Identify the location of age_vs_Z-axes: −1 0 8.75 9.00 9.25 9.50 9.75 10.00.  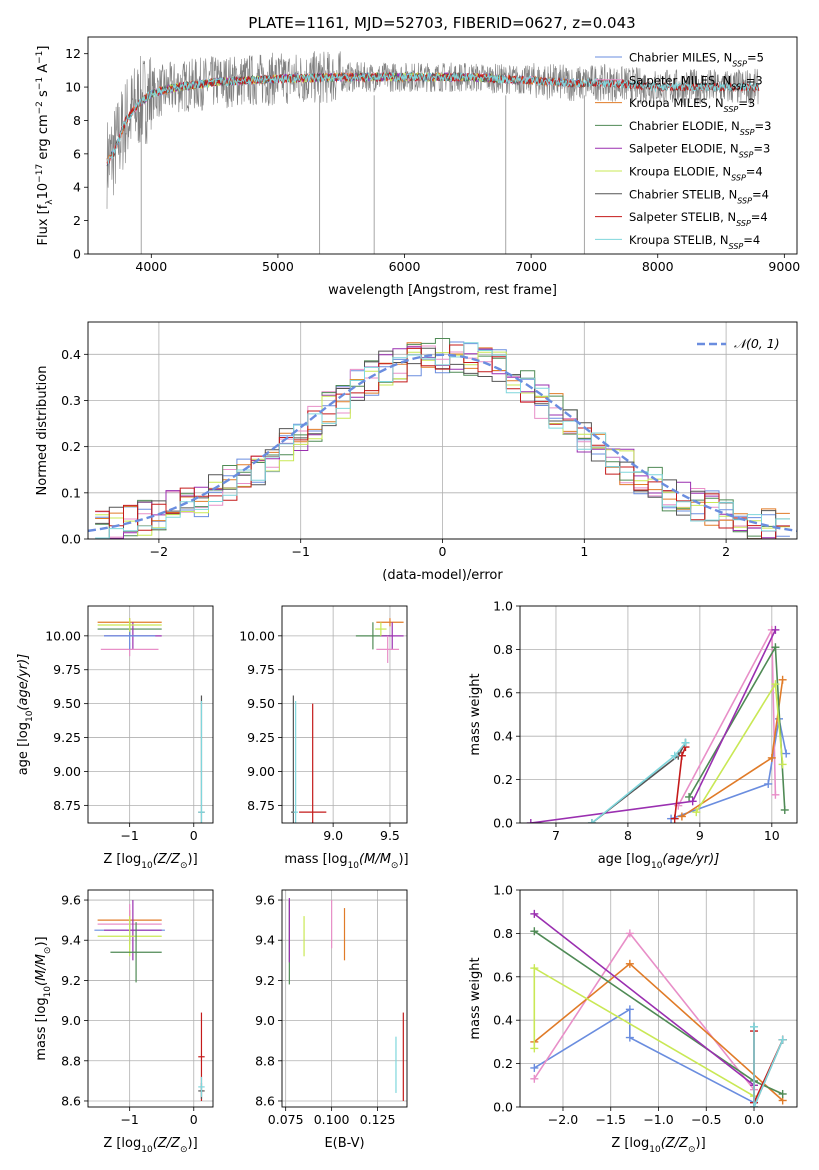
(129, 724).